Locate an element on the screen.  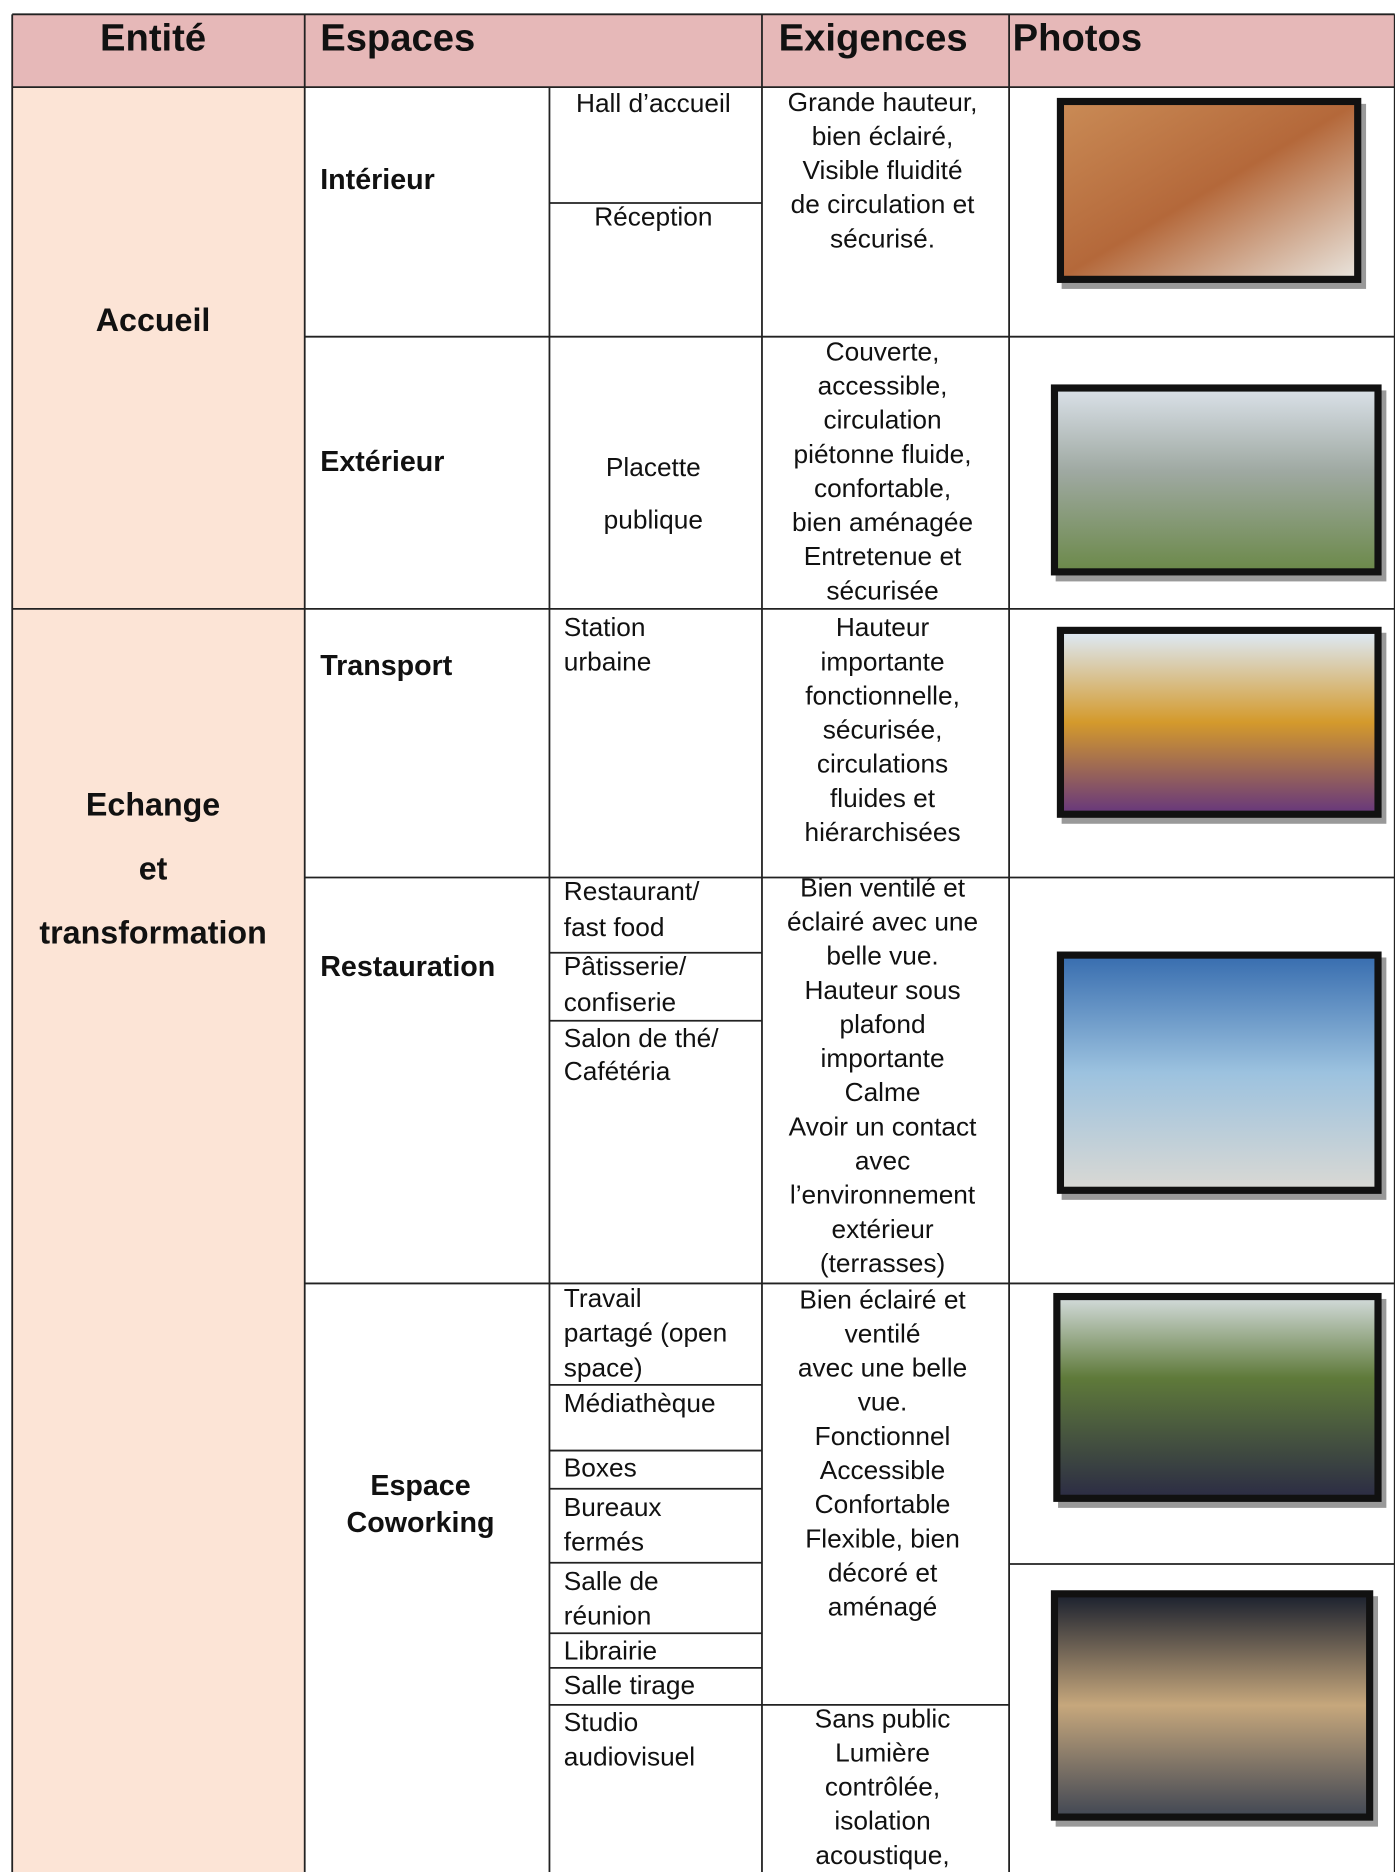
requirement: fluides et is located at coordinates (883, 798).